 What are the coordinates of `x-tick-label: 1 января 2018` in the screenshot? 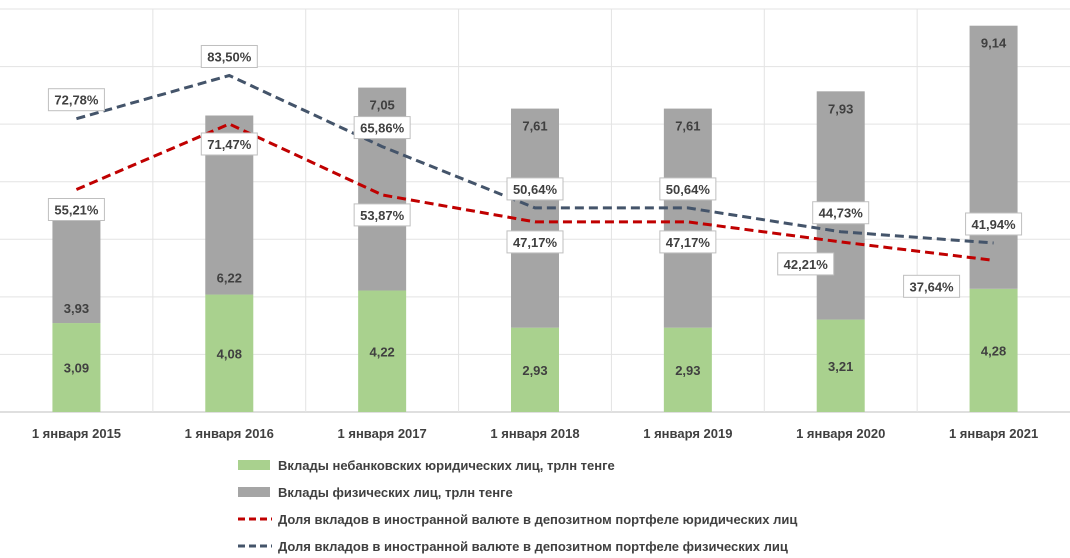 It's located at (534, 433).